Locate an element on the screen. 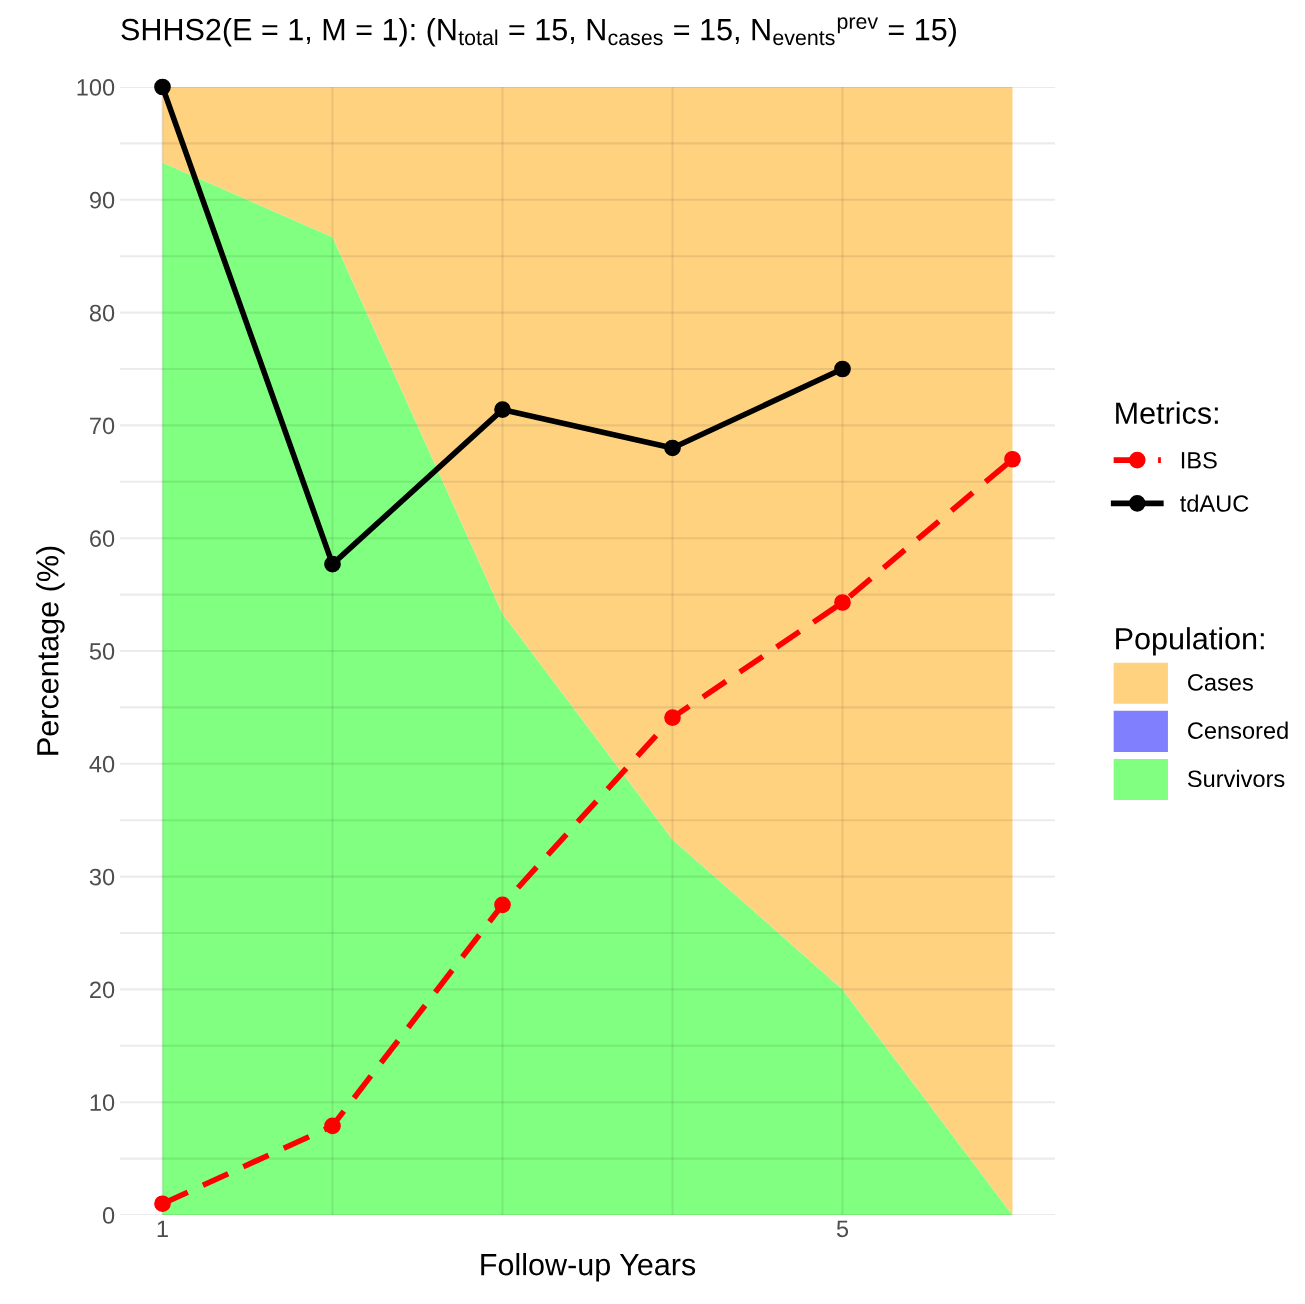  y-tick-label: 40 is located at coordinates (102, 764).